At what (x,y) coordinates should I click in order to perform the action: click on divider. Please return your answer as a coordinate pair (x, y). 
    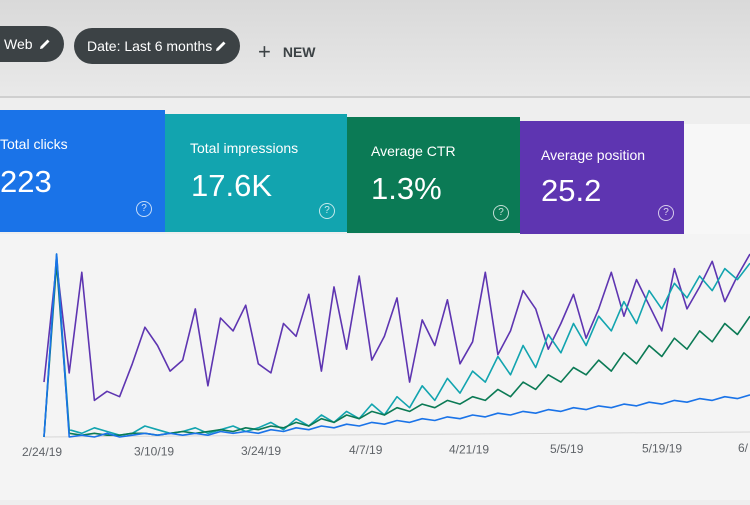
    Looking at the image, I should click on (375, 97).